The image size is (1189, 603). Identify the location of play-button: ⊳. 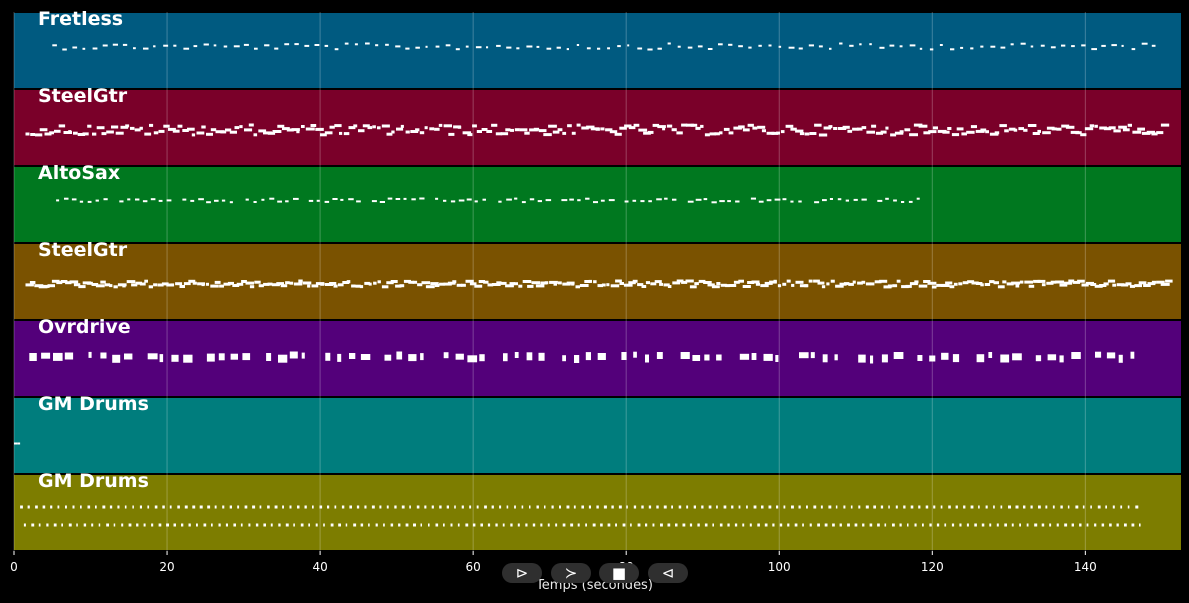
(522, 573).